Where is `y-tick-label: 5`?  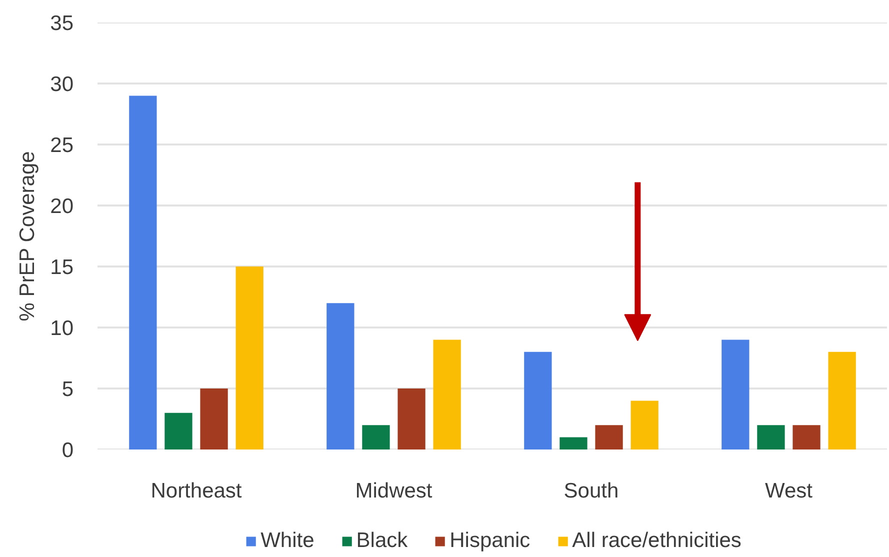 y-tick-label: 5 is located at coordinates (68, 389).